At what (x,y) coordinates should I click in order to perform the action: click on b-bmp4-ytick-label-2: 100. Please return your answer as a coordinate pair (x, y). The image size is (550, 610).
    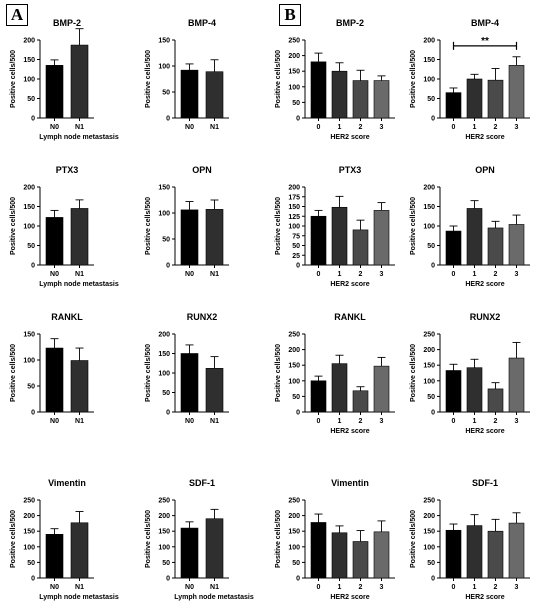
    Looking at the image, I should click on (429, 80).